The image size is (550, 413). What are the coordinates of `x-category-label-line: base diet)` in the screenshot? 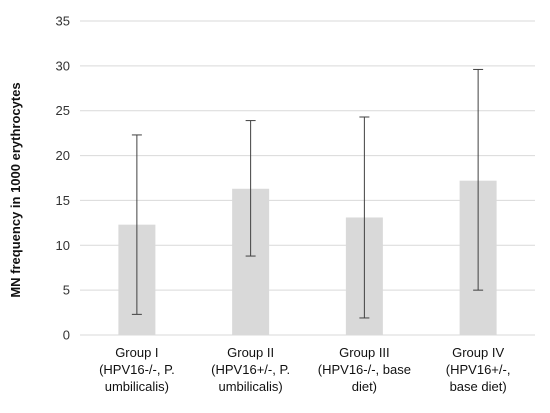 It's located at (478, 386).